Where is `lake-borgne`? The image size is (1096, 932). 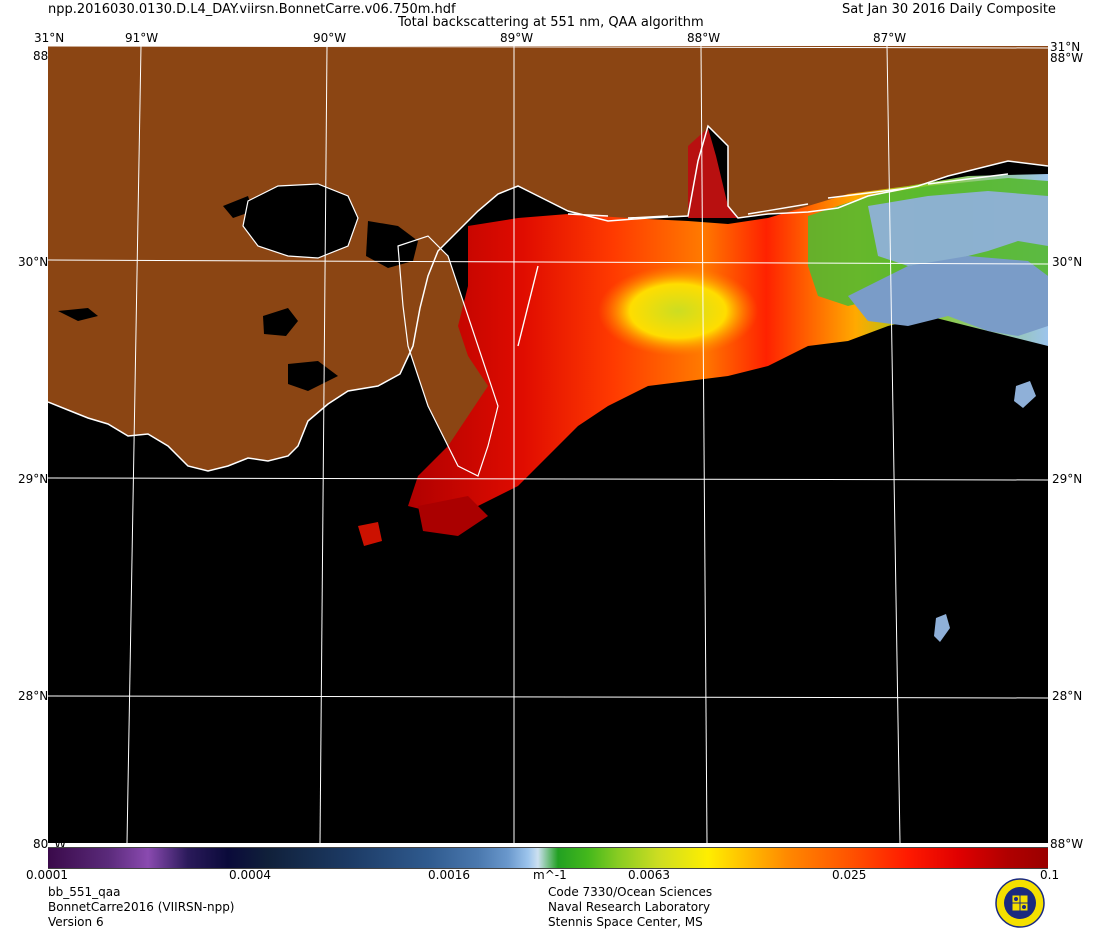 lake-borgne is located at coordinates (392, 244).